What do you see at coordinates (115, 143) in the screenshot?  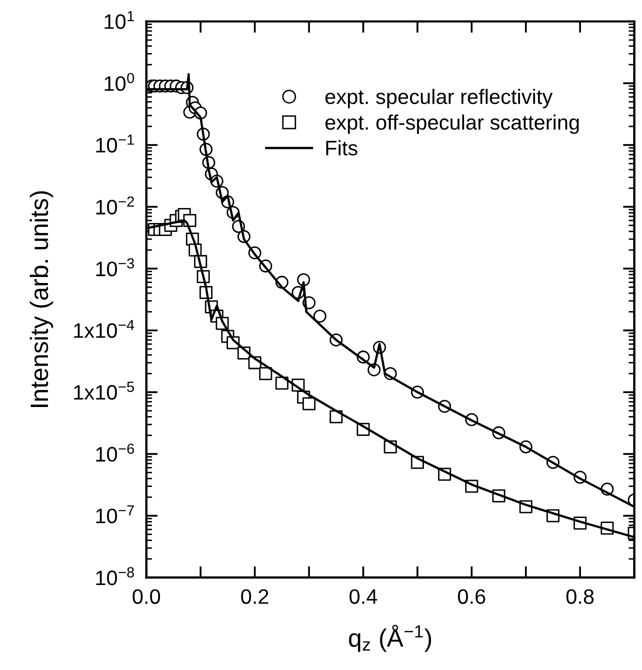 I see `y-tick-label: 10$^{−1}$` at bounding box center [115, 143].